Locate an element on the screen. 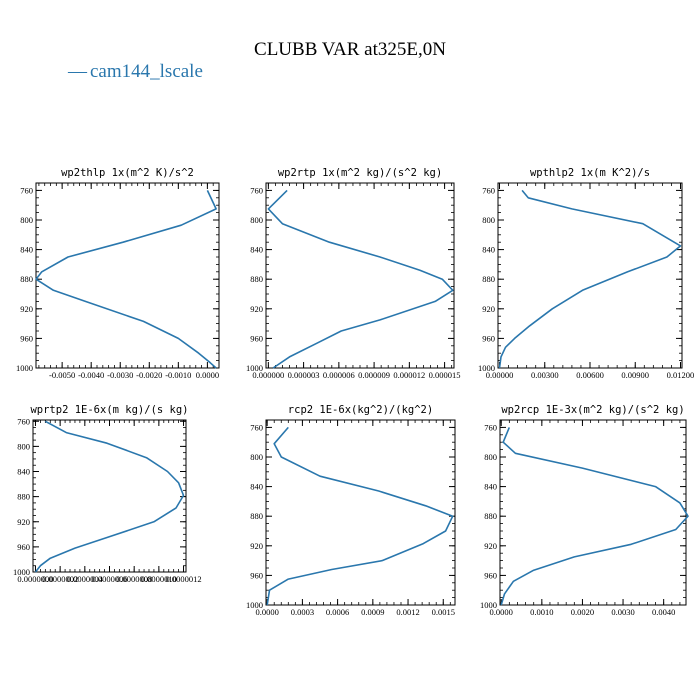 The image size is (700, 700). x-tick-label: 0.0030 is located at coordinates (622, 612).